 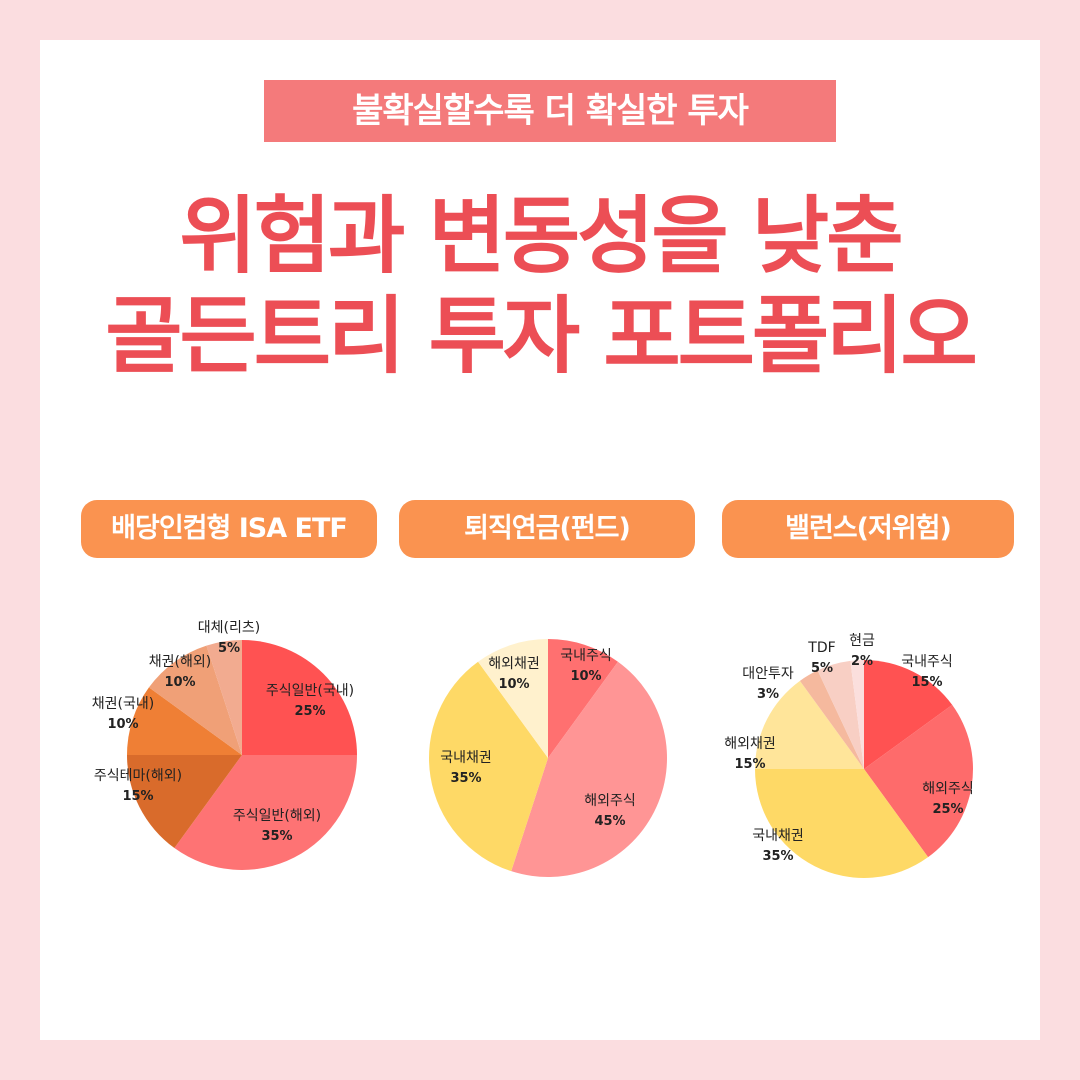 I want to click on headline-line-1: 위험과 변동성을 낮춘, so click(x=541, y=236).